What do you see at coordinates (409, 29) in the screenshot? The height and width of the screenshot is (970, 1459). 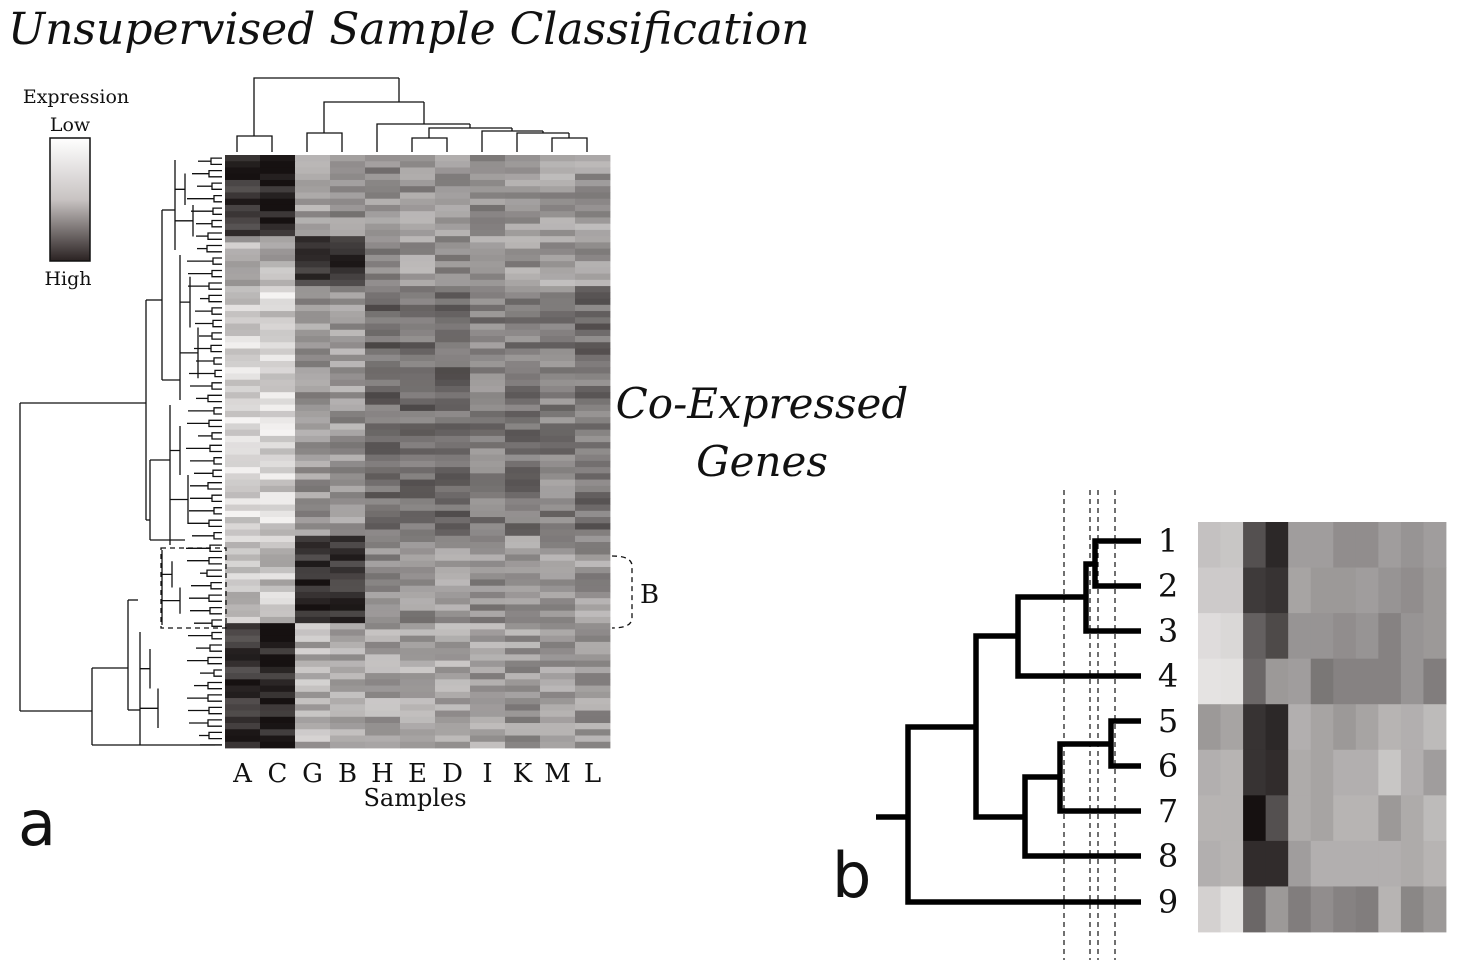 I see `figure-title: Unsupervised Sample Classification` at bounding box center [409, 29].